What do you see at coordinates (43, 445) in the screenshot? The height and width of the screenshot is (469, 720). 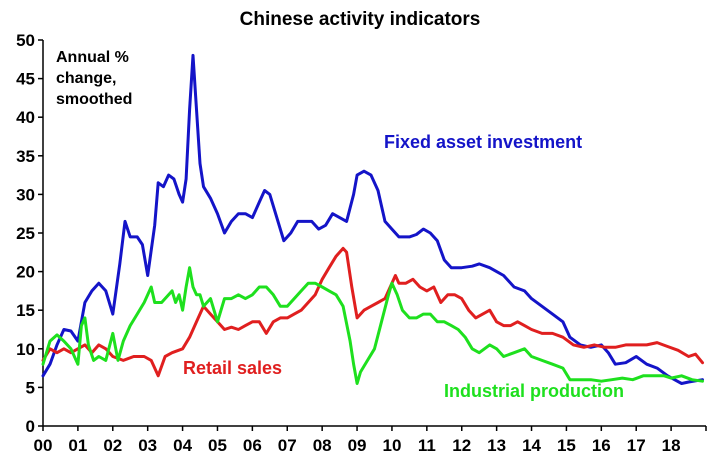 I see `x-tick-label: 00` at bounding box center [43, 445].